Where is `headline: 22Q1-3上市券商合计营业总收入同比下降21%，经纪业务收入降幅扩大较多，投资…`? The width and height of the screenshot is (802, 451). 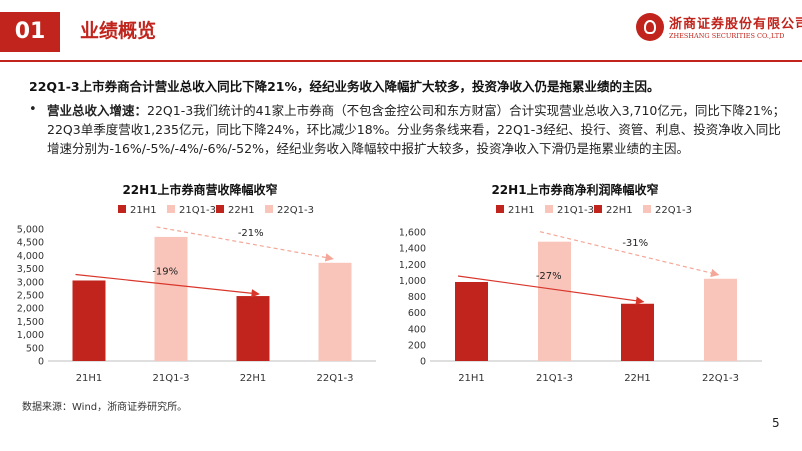
headline: 22Q1-3上市券商合计营业总收入同比下降21%，经纪业务收入降幅扩大较多，投资… is located at coordinates (344, 86).